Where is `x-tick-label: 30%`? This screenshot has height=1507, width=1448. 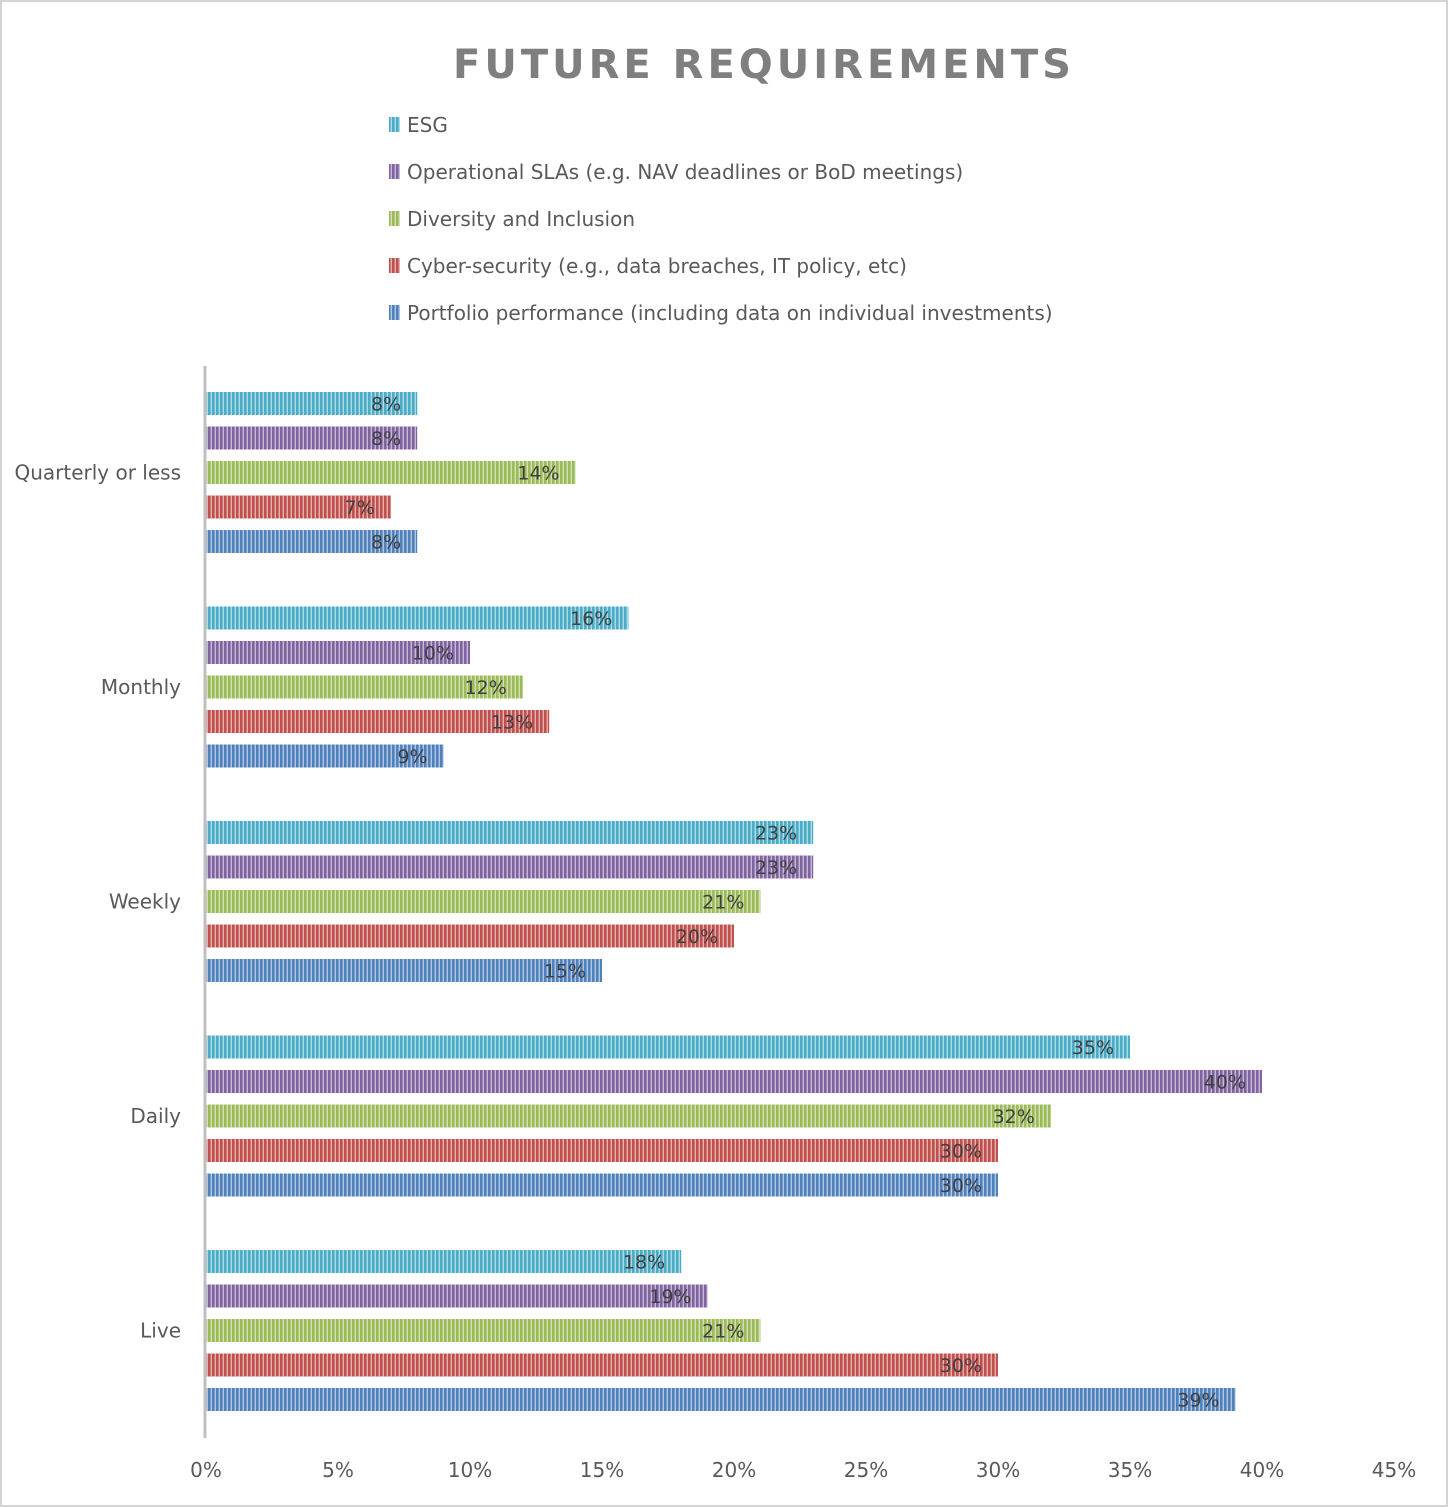
x-tick-label: 30% is located at coordinates (998, 1470).